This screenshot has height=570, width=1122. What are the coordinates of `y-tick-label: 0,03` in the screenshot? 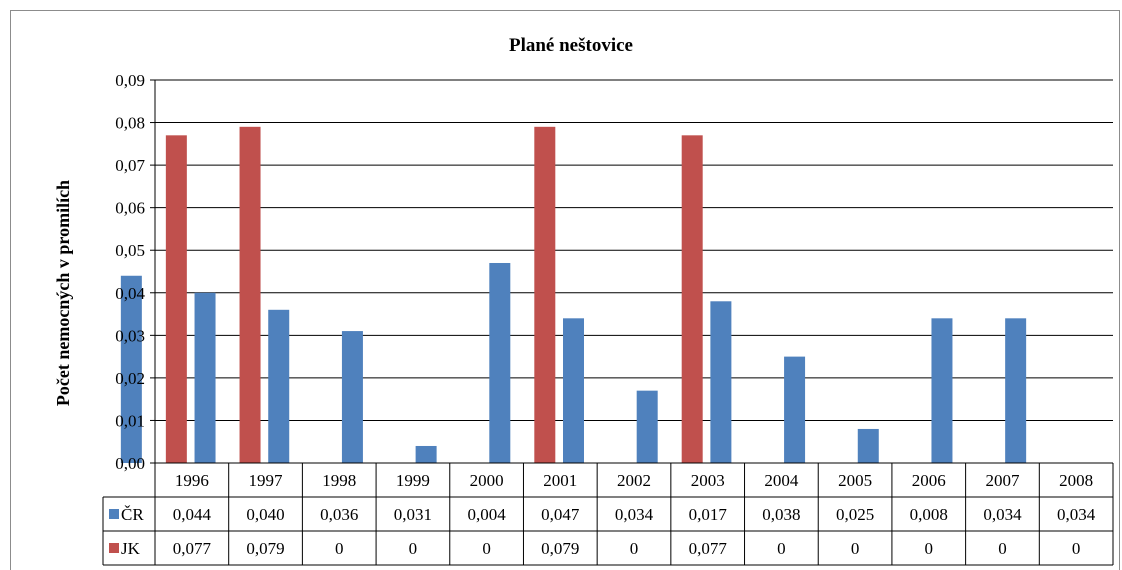 It's located at (130, 335).